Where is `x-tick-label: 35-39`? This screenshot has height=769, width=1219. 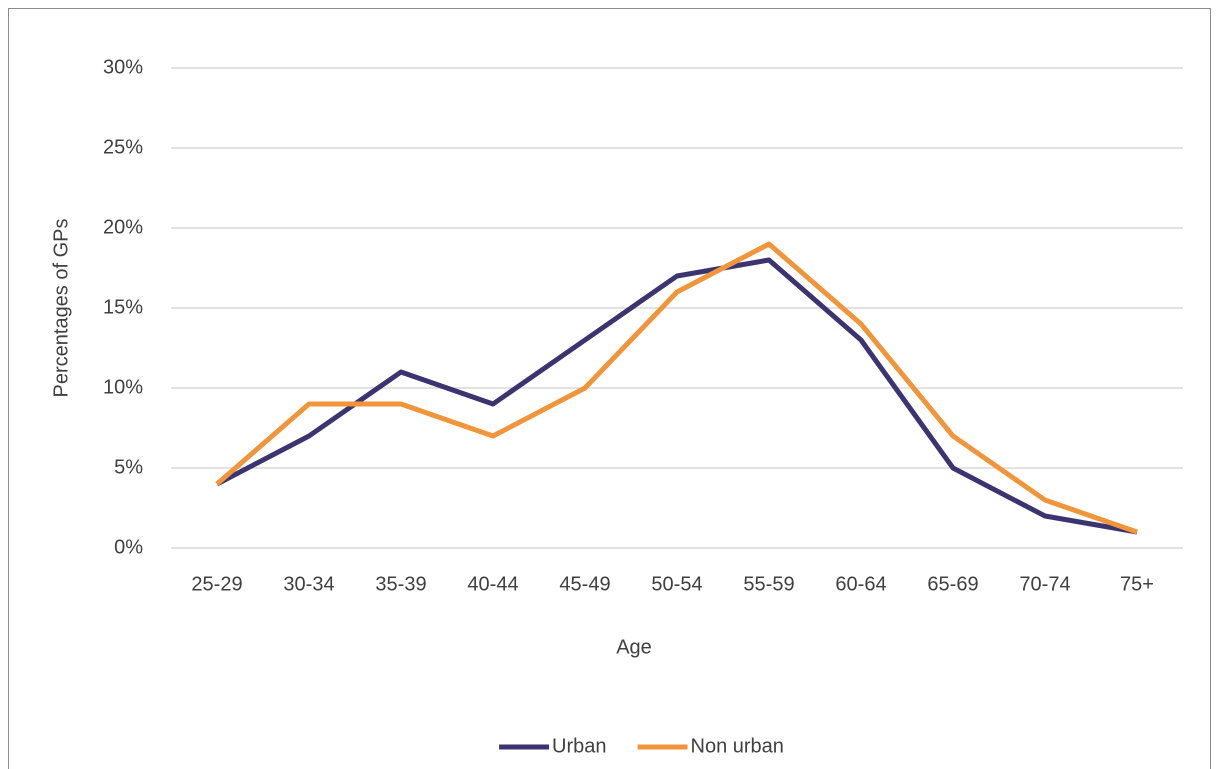
x-tick-label: 35-39 is located at coordinates (400, 584).